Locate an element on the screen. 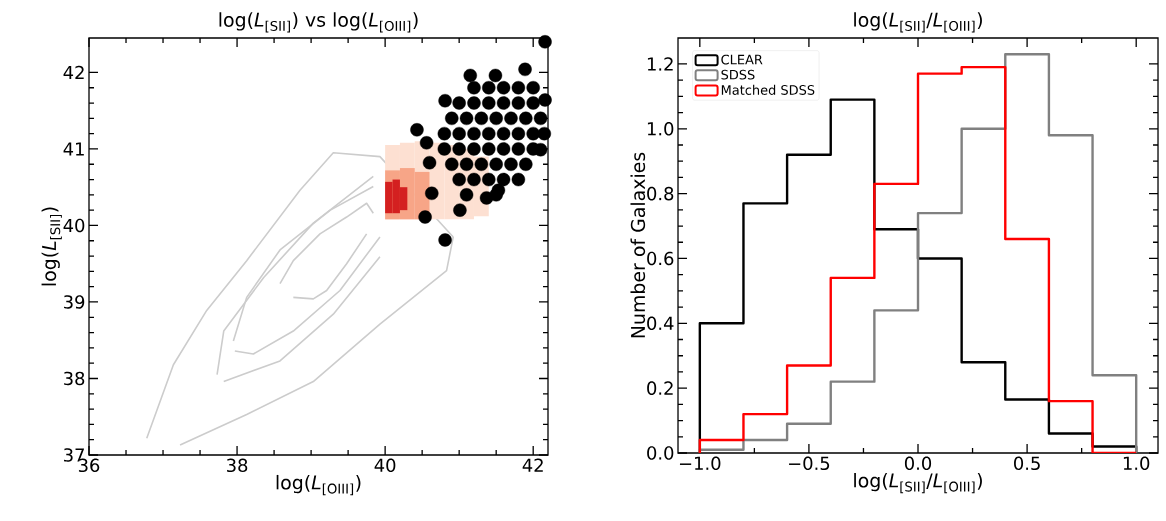 The image size is (1166, 521). x-tick-label: 0.5 is located at coordinates (1027, 463).